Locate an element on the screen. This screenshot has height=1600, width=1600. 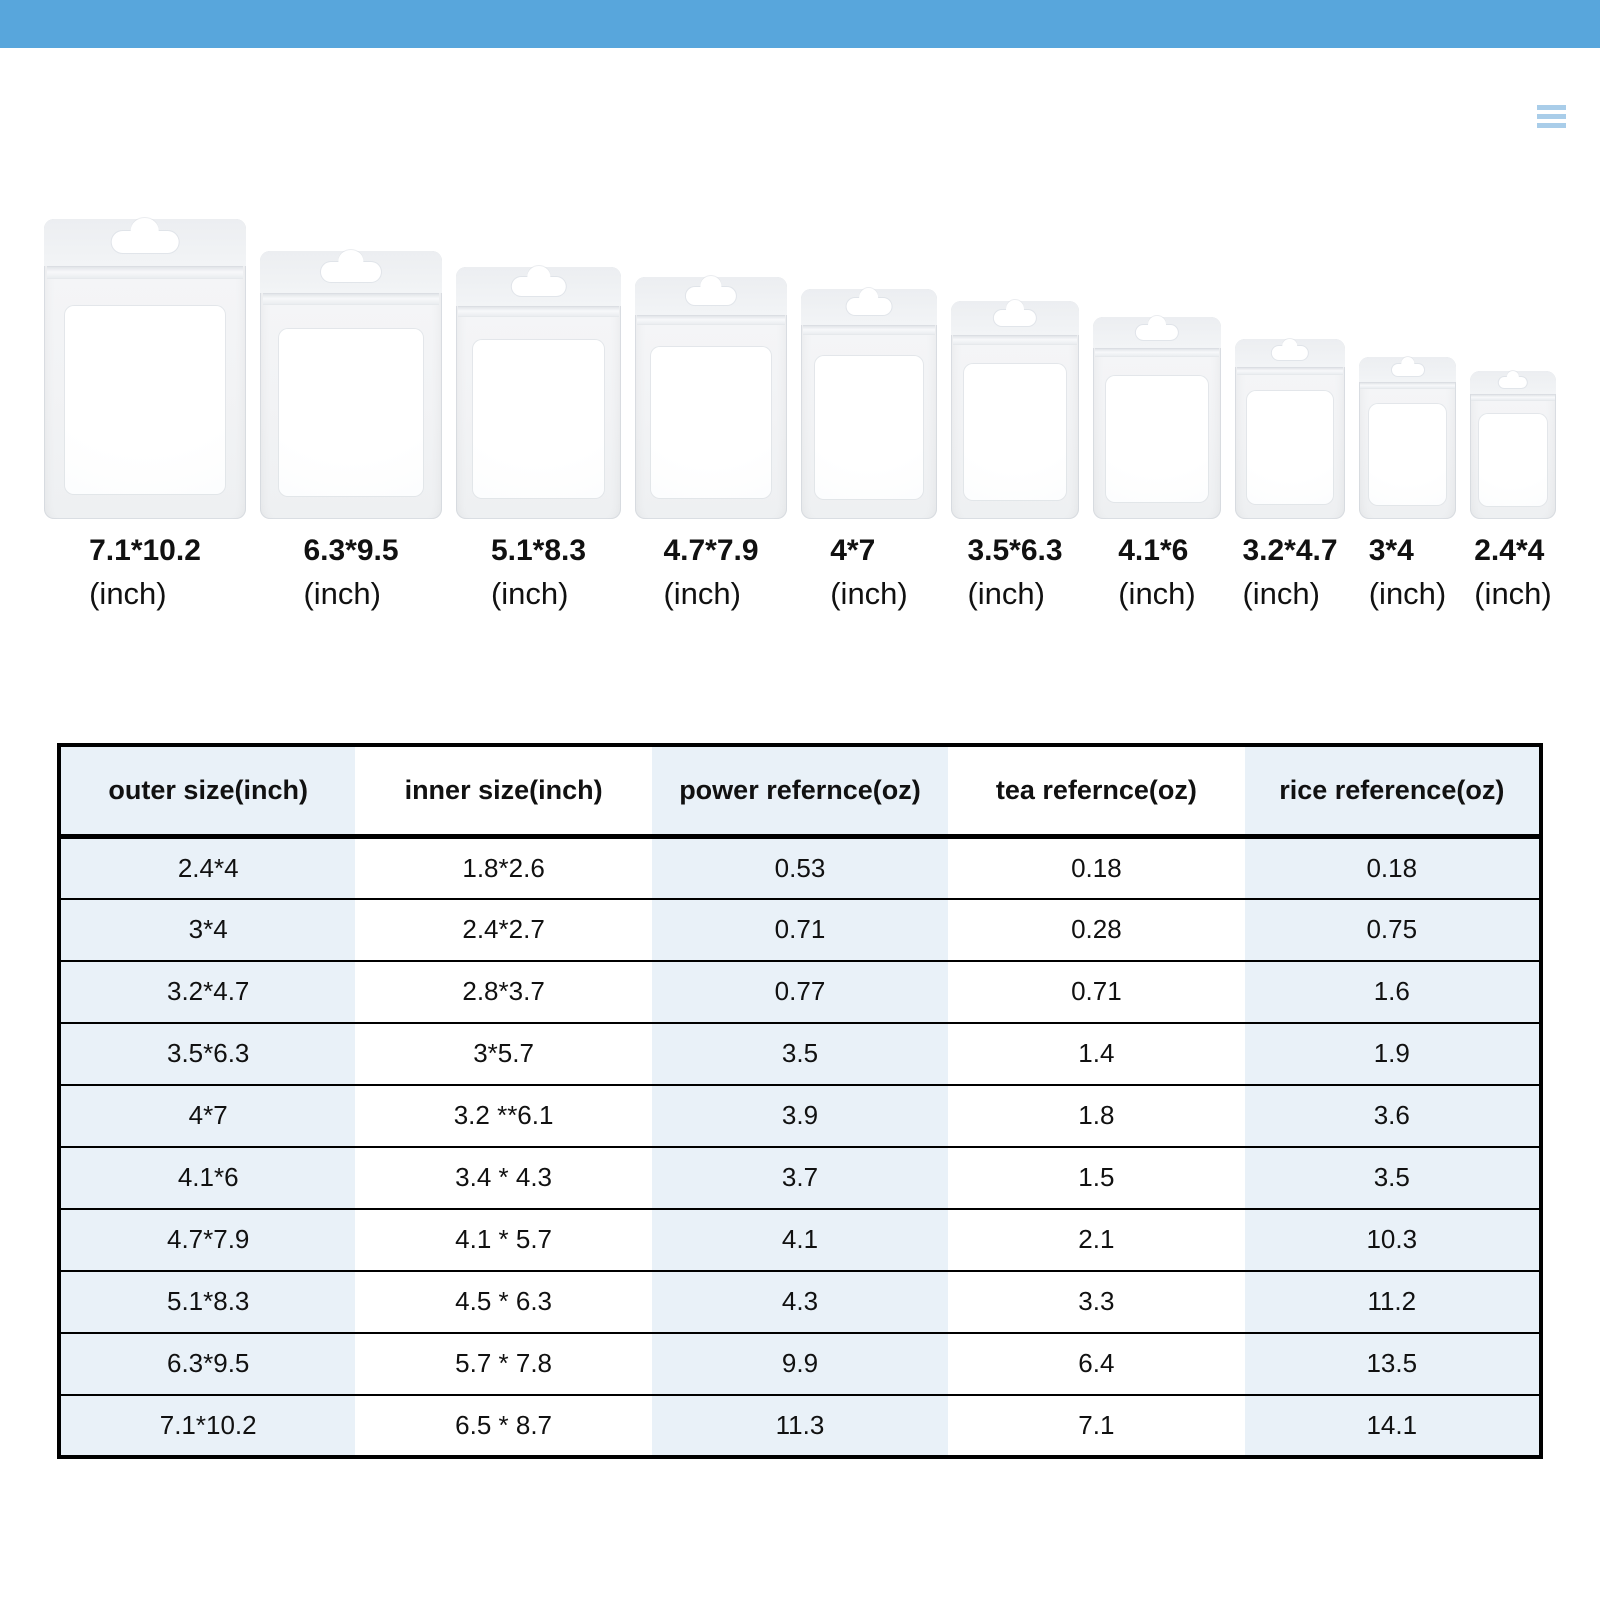
bag-item: 4.1*6 (inch) is located at coordinates (1157, 464).